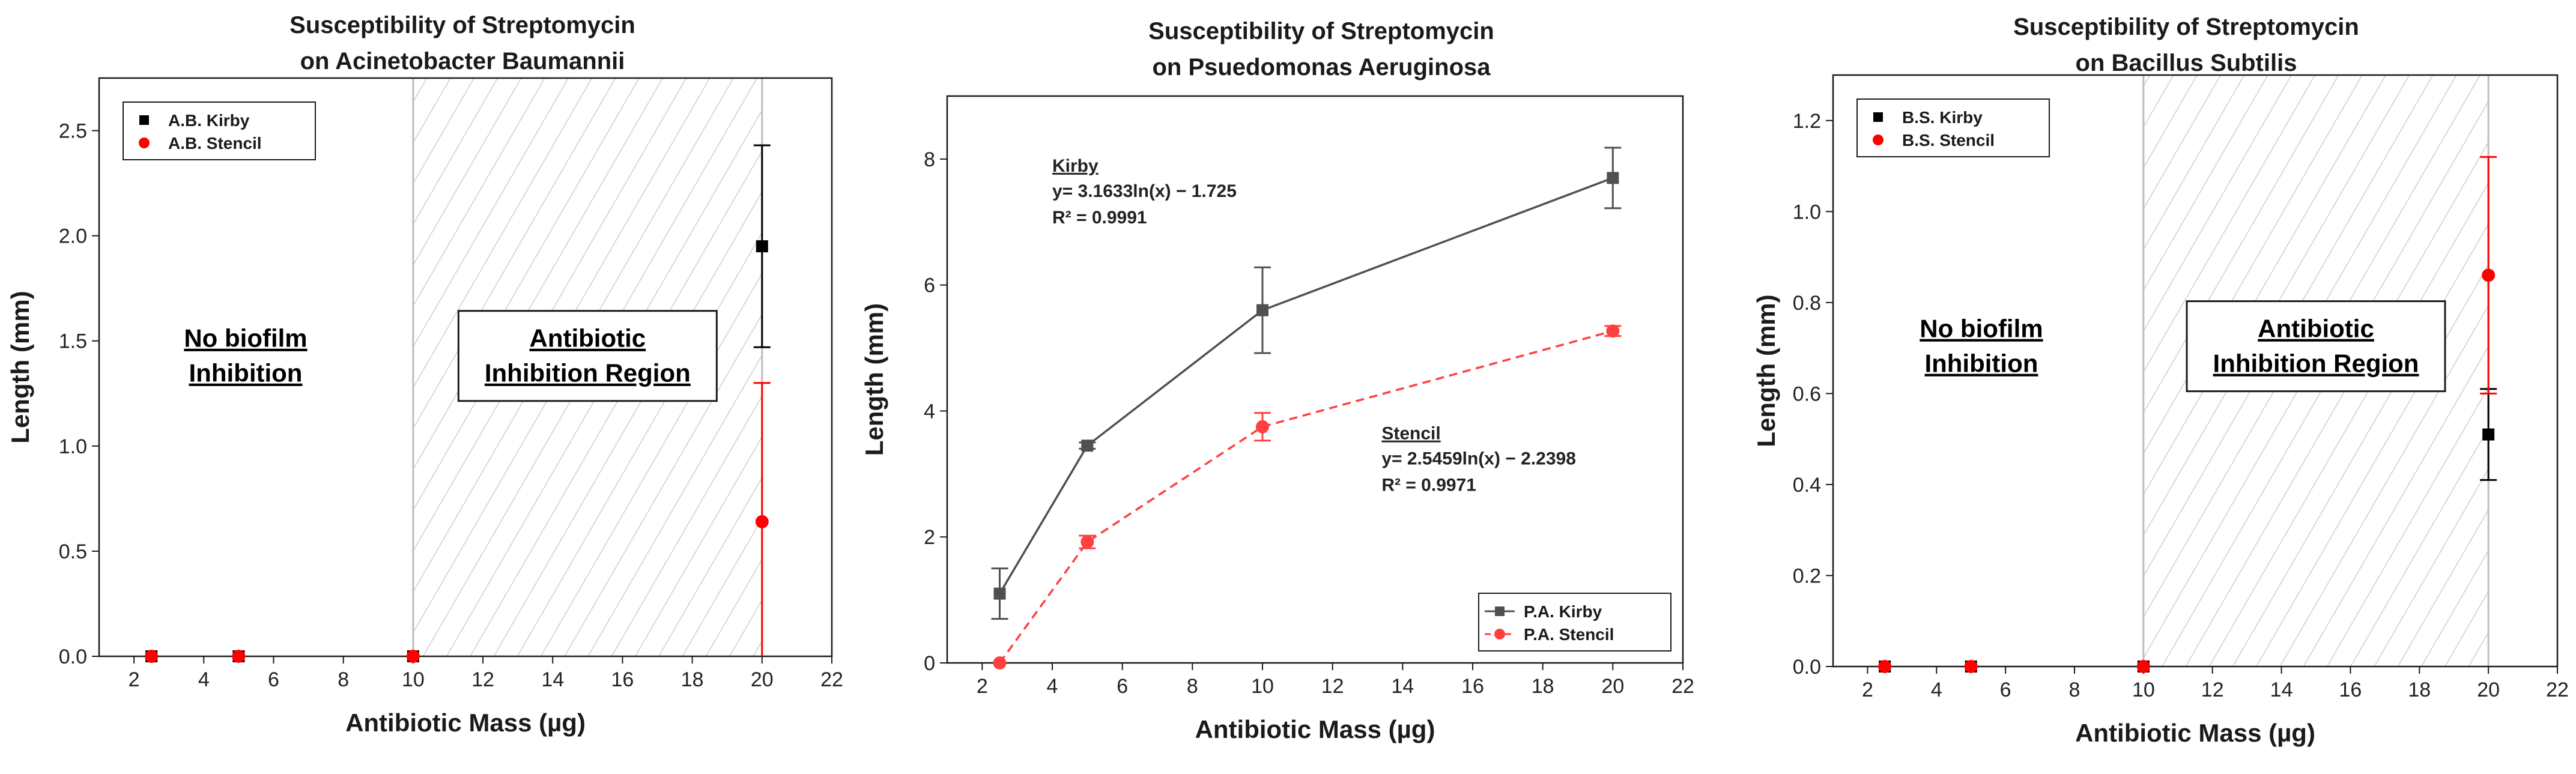 This screenshot has height=774, width=2576. I want to click on y-tick-label: 2, so click(929, 537).